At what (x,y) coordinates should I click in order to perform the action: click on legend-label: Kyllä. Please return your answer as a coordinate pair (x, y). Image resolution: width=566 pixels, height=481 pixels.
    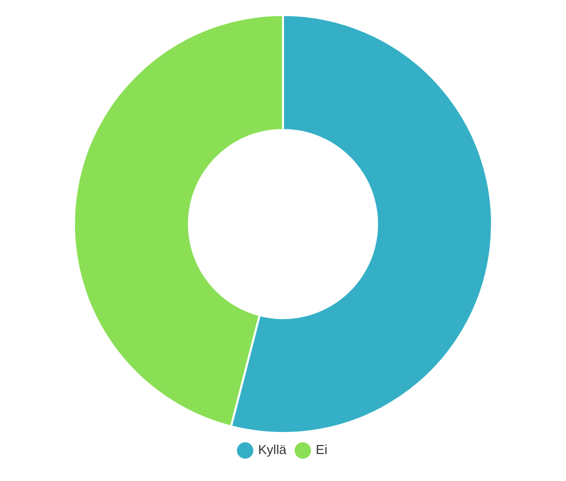
    Looking at the image, I should click on (273, 450).